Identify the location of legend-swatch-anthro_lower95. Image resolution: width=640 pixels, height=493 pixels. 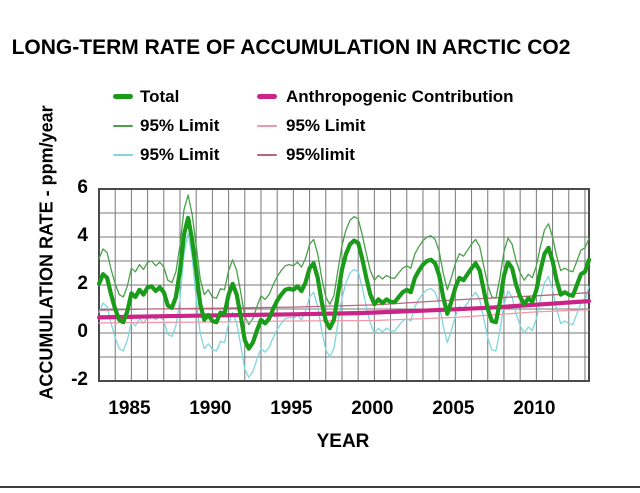
(267, 126).